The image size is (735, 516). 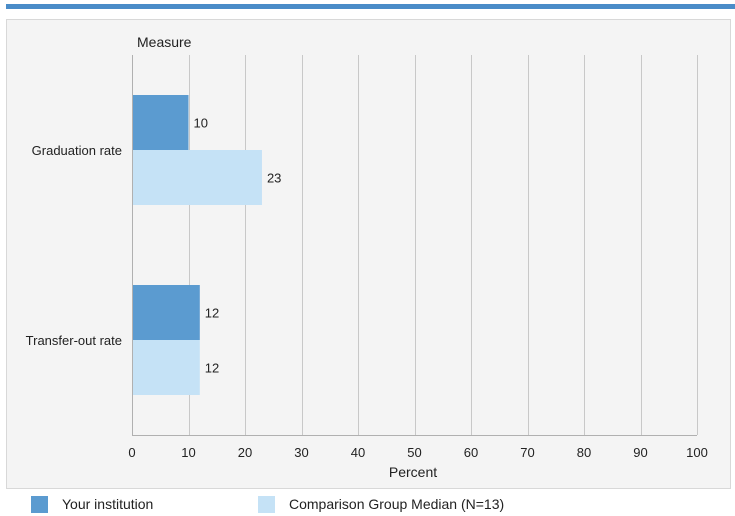 I want to click on legend-item-comparison-group: Comparison Group Median (N=13), so click(x=381, y=504).